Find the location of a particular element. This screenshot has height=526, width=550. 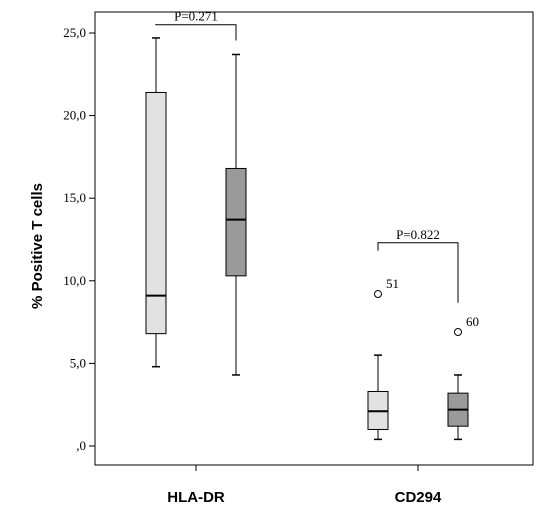

significance-bracket: P=0.271 is located at coordinates (196, 25).